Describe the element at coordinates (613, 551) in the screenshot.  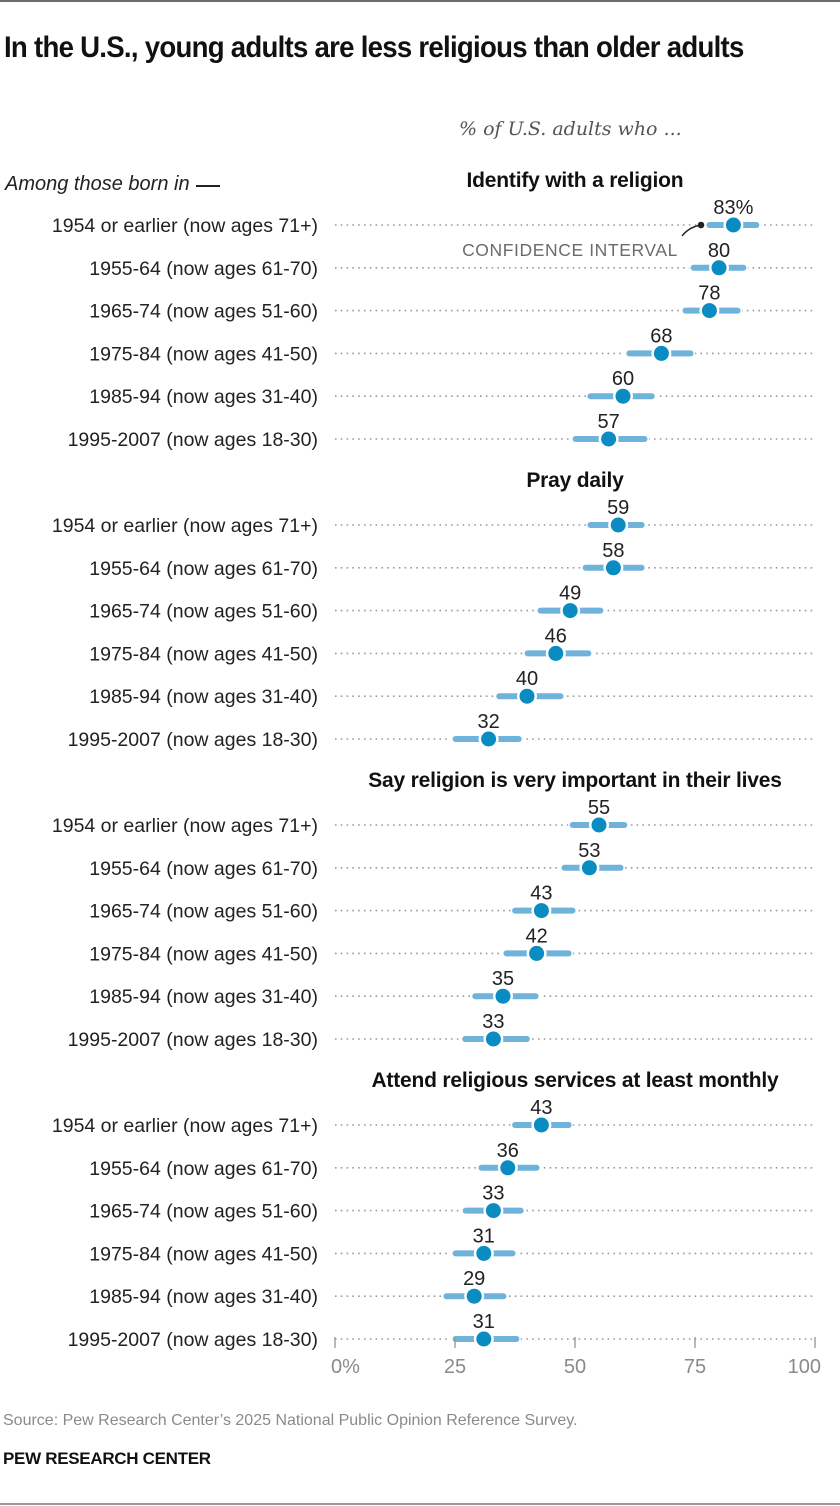
I see `data-label: 58` at that location.